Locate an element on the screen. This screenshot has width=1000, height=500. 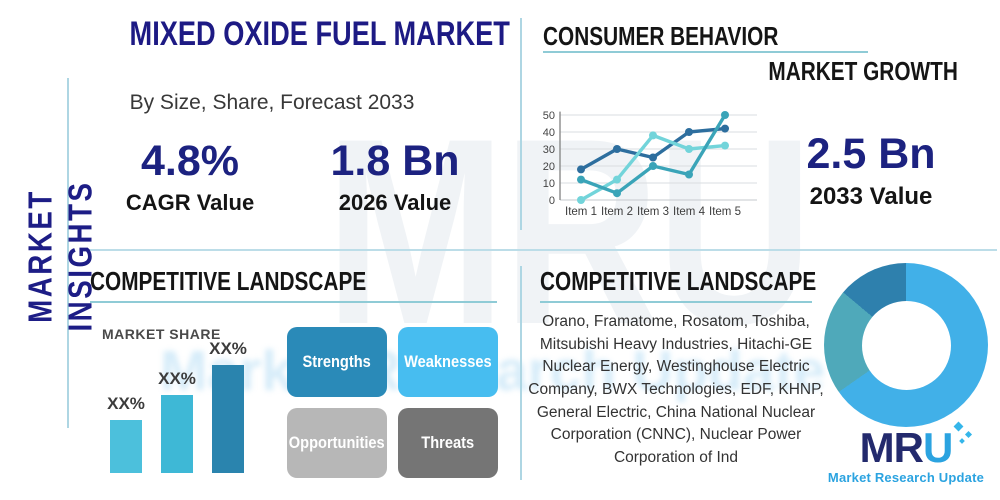
stat-cagr-label: CAGR Value is located at coordinates (190, 203).